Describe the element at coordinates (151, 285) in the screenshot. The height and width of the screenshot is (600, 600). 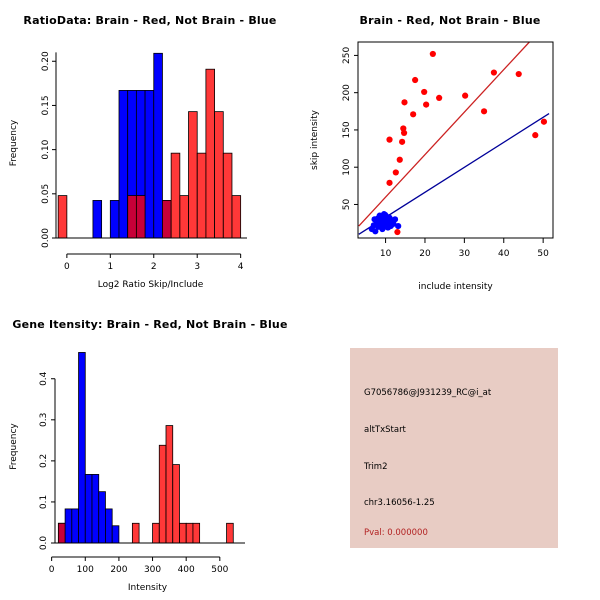
I see `x-axis-label: Log2 Ratio Skip/Include` at that location.